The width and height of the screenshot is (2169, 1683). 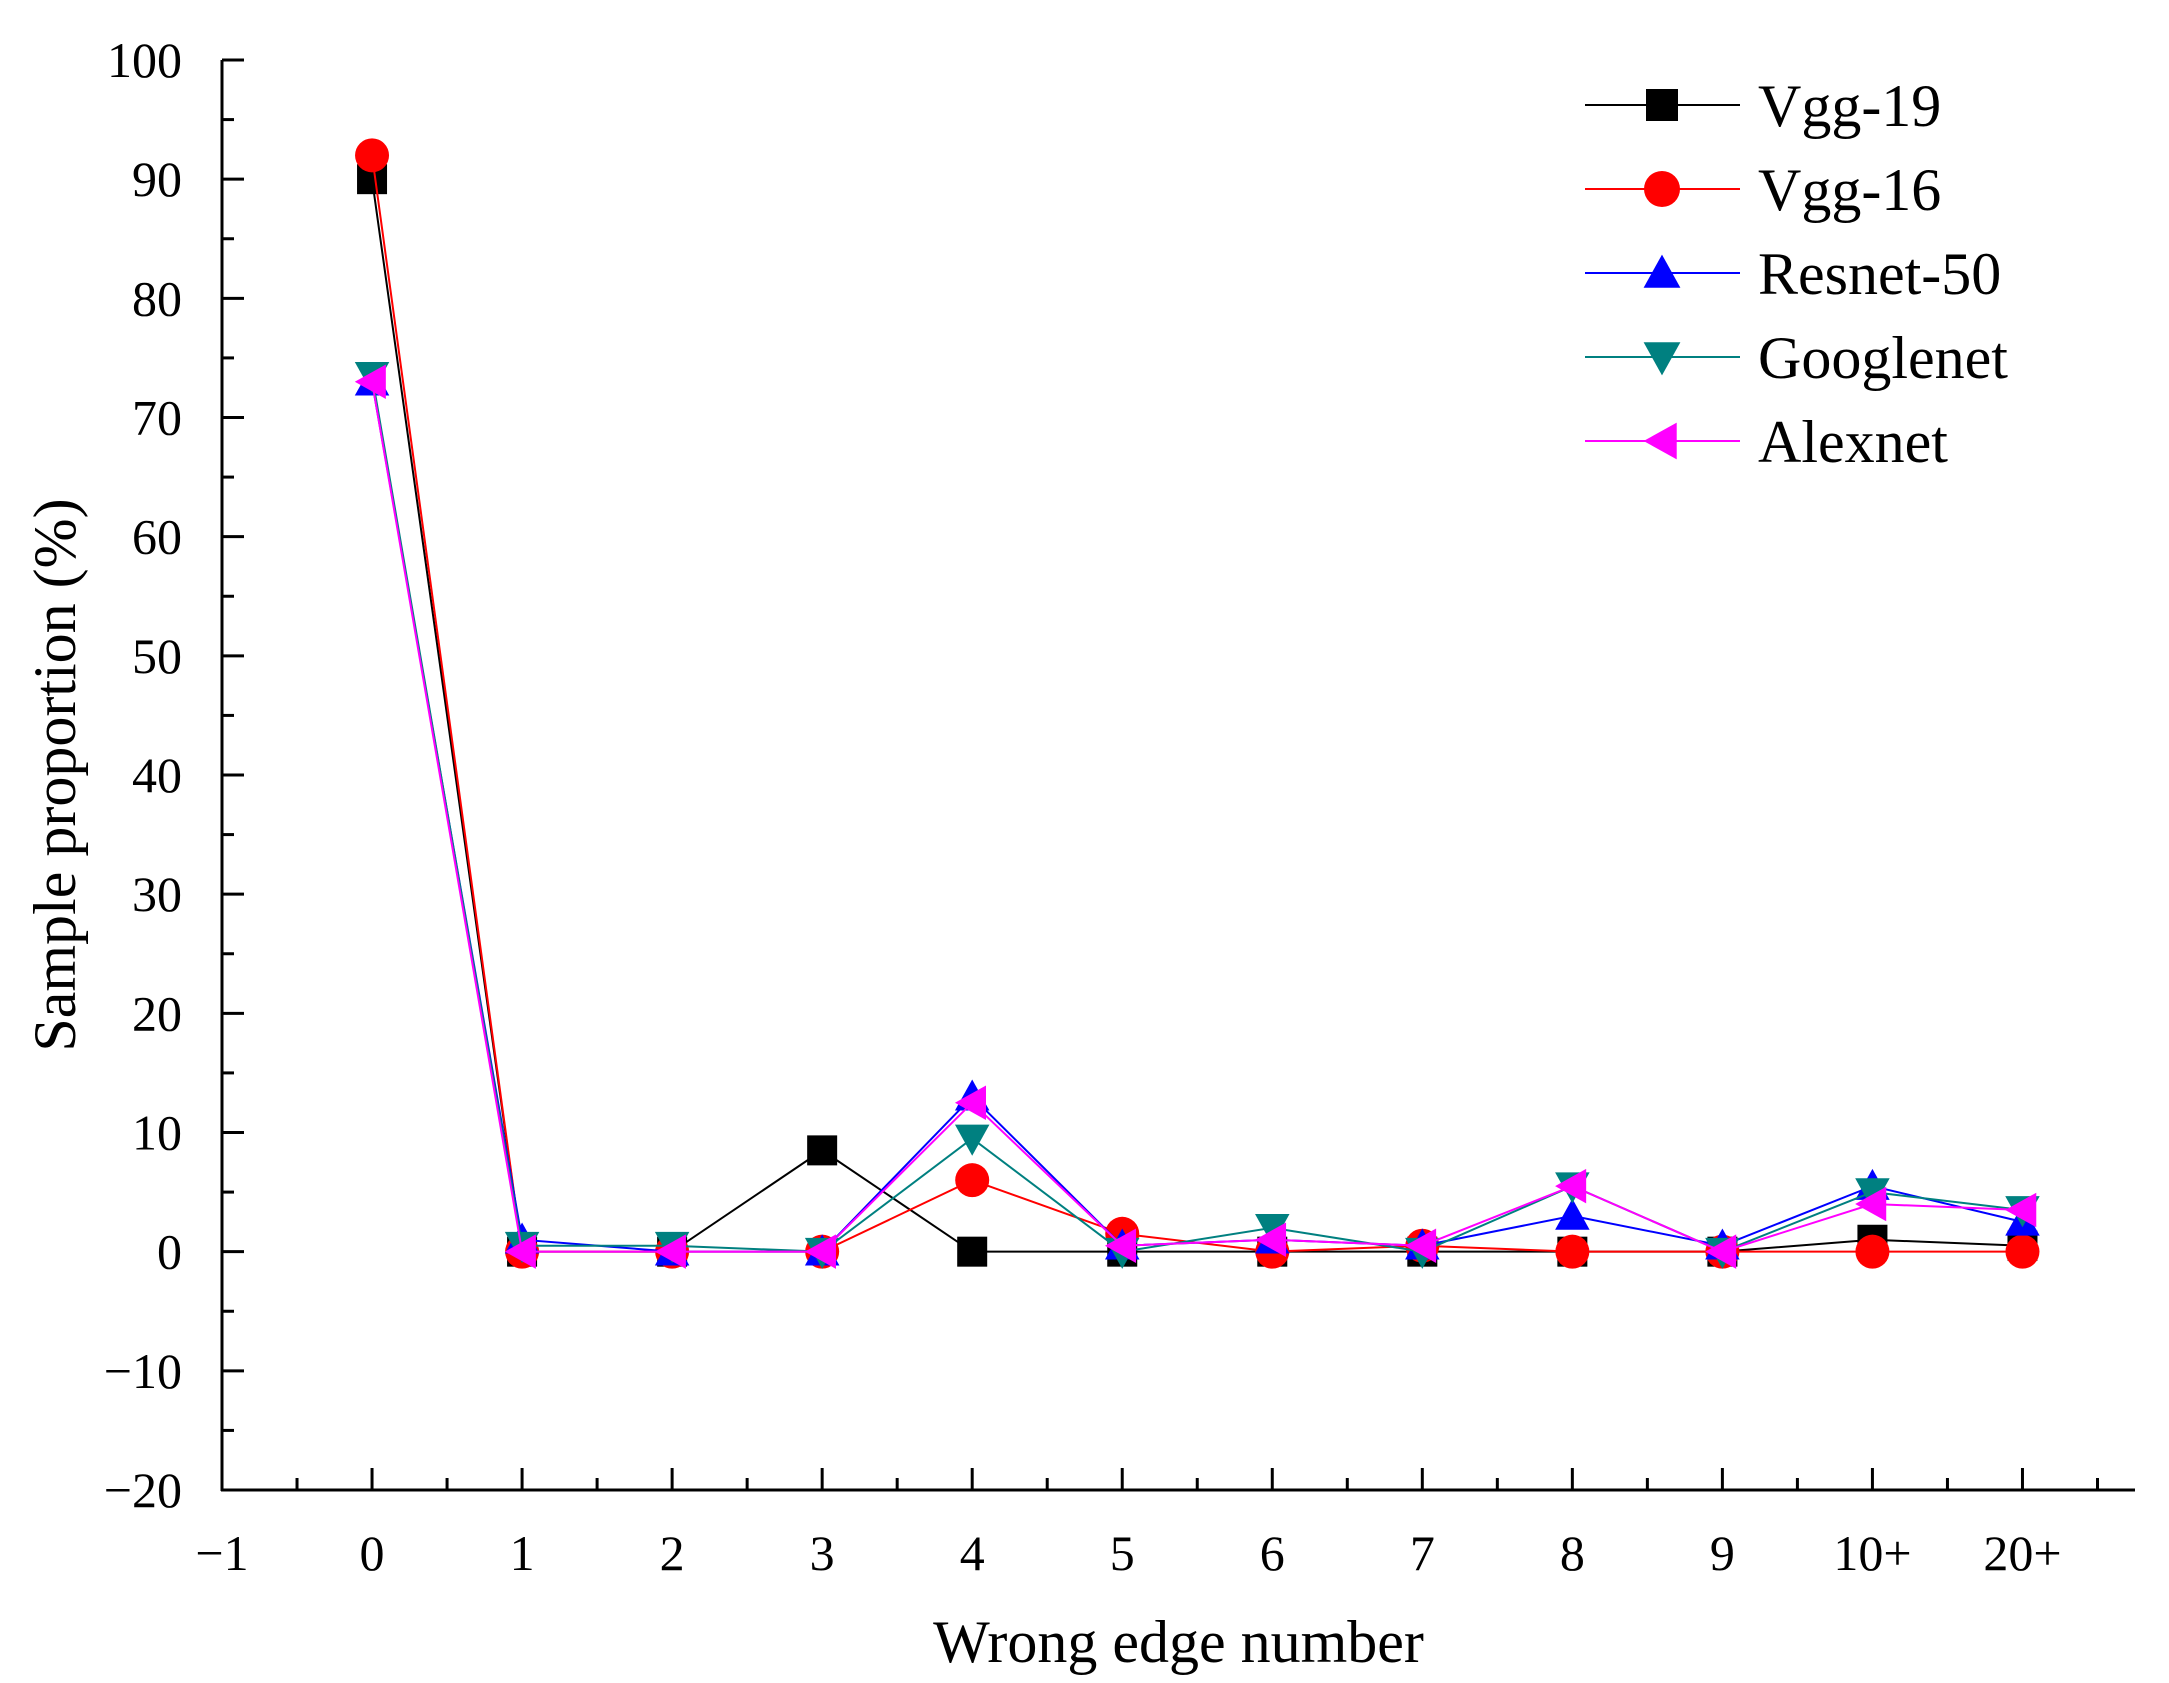 What do you see at coordinates (2022, 1553) in the screenshot?
I see `x-tick-label: 20+` at bounding box center [2022, 1553].